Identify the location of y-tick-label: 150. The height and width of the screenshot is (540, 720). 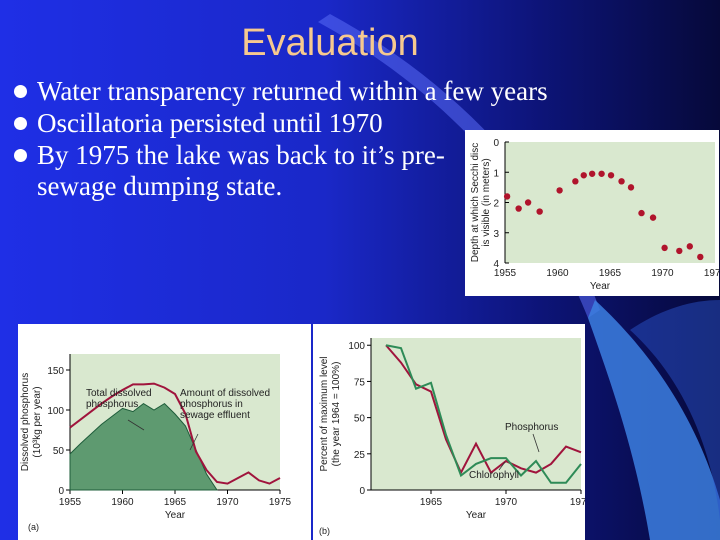
(55, 371).